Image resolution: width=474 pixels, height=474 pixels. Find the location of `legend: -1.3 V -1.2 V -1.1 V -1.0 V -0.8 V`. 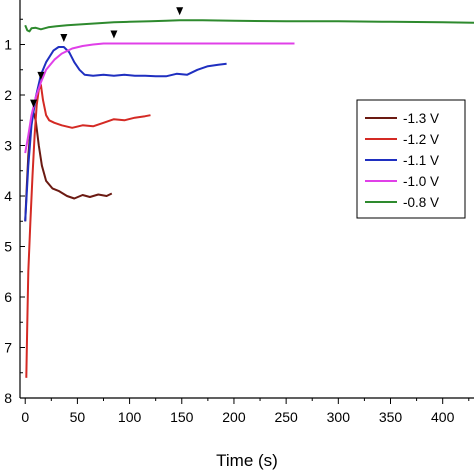

legend: -1.3 V -1.2 V -1.1 V -1.0 V -0.8 V is located at coordinates (411, 159).